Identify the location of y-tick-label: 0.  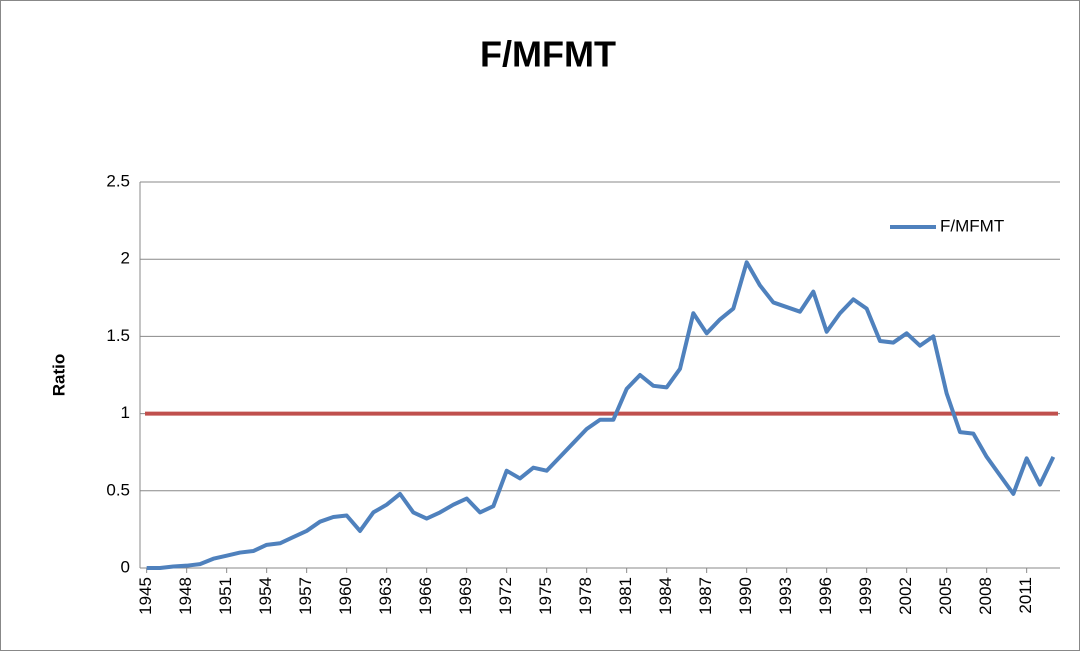
(125, 566).